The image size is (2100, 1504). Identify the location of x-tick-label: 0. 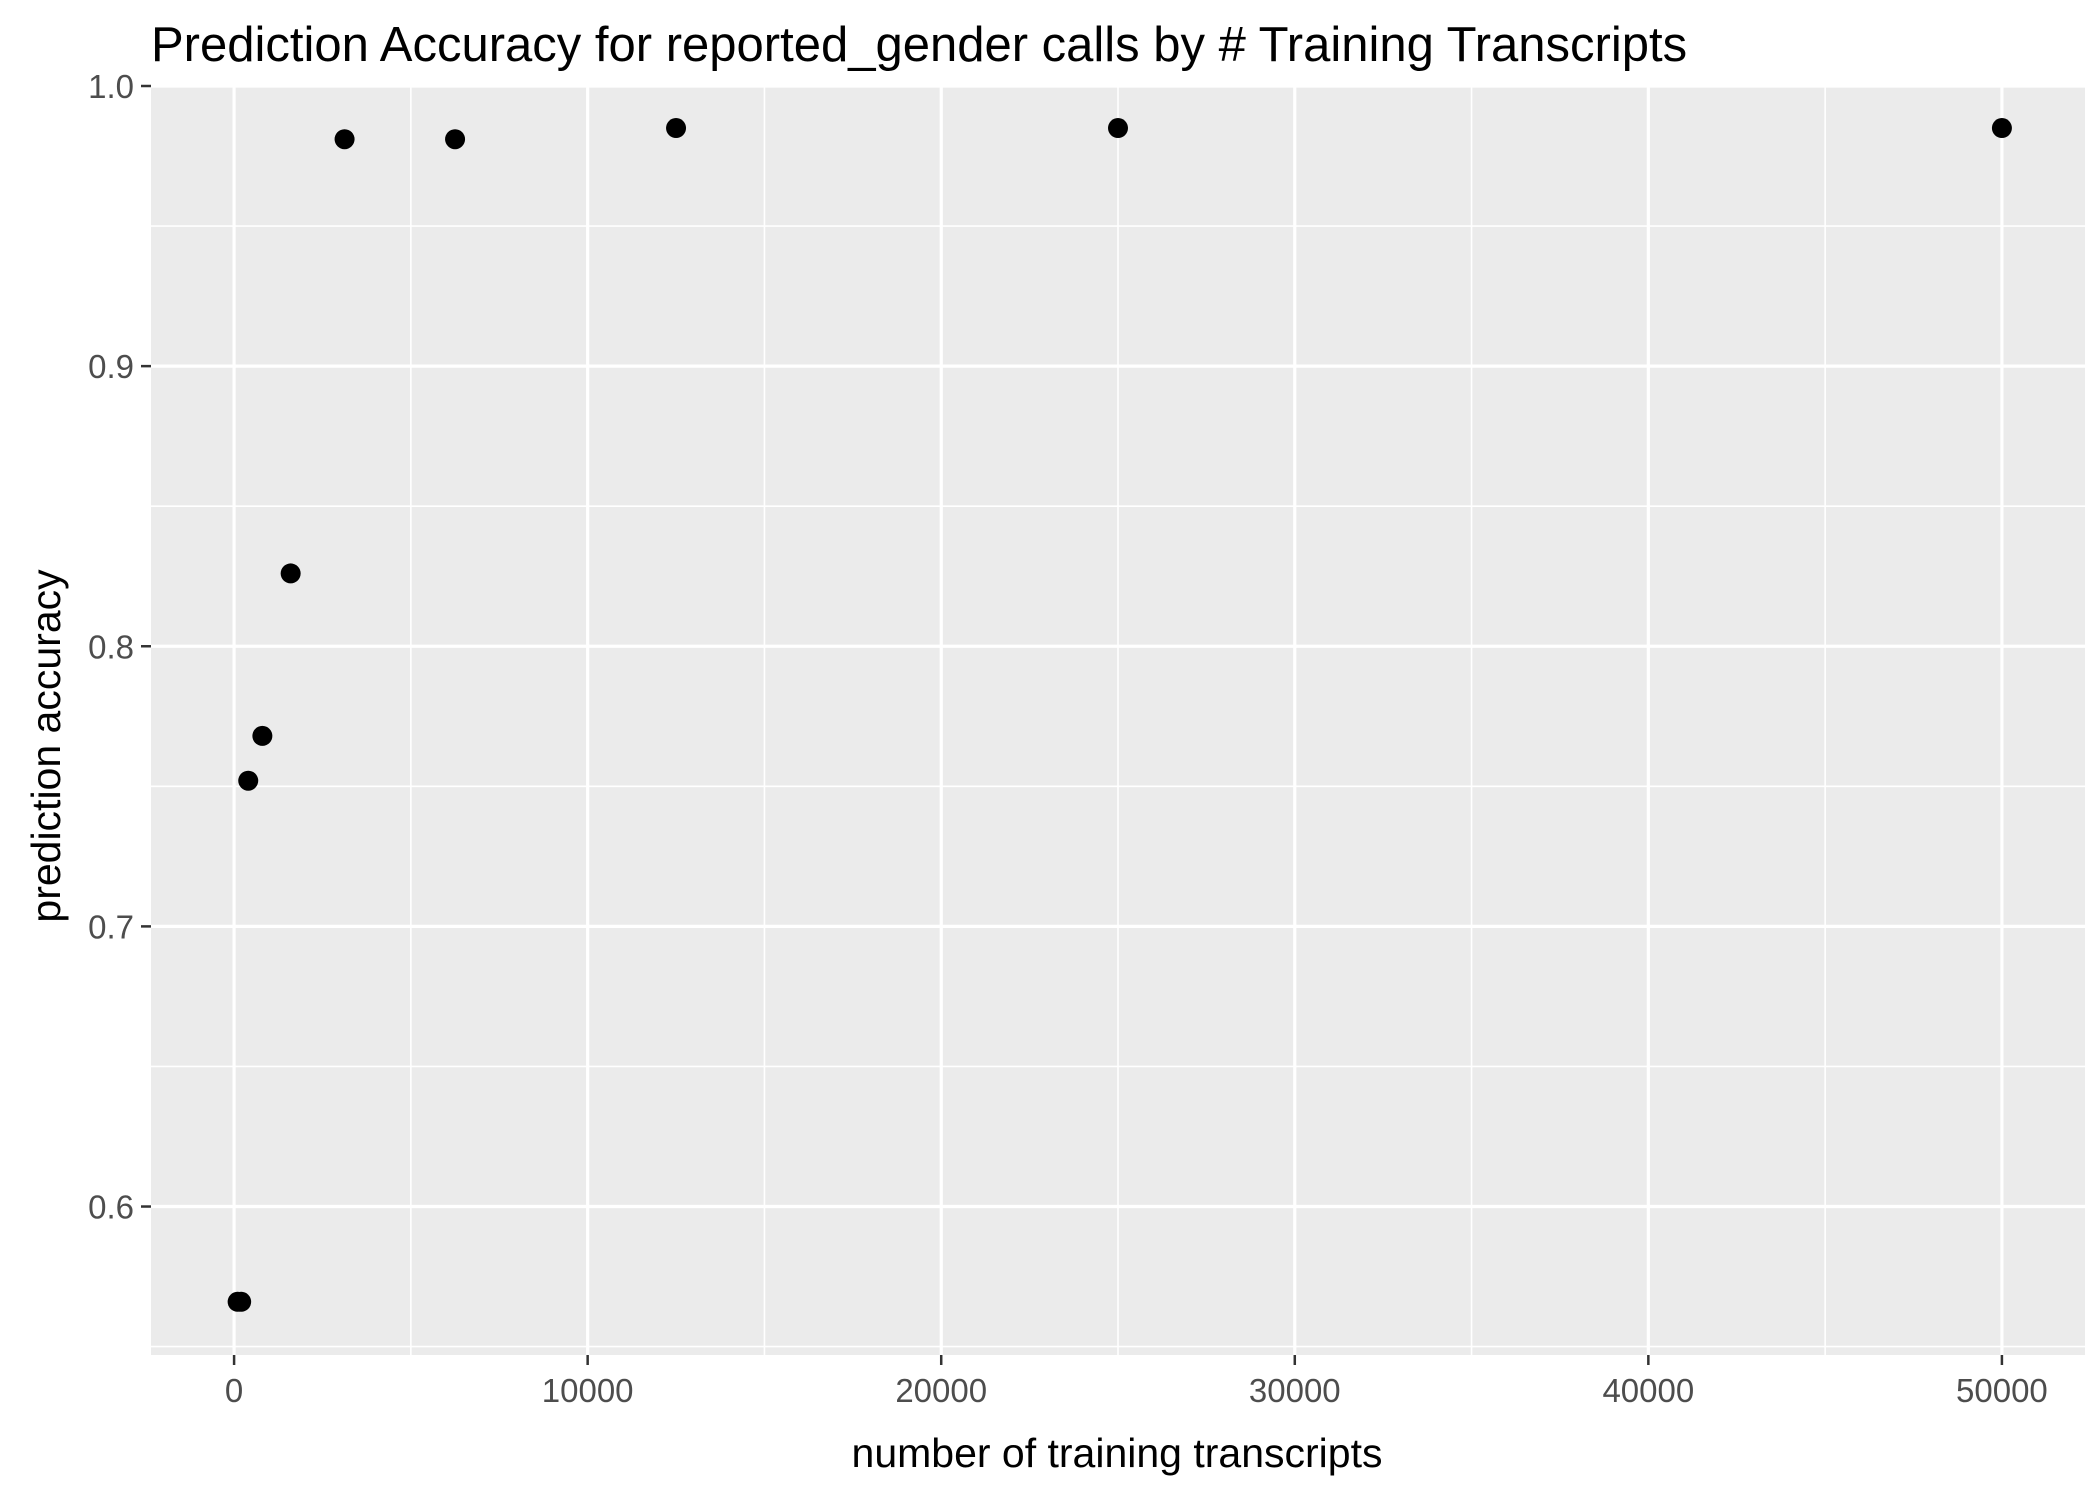
(234, 1390).